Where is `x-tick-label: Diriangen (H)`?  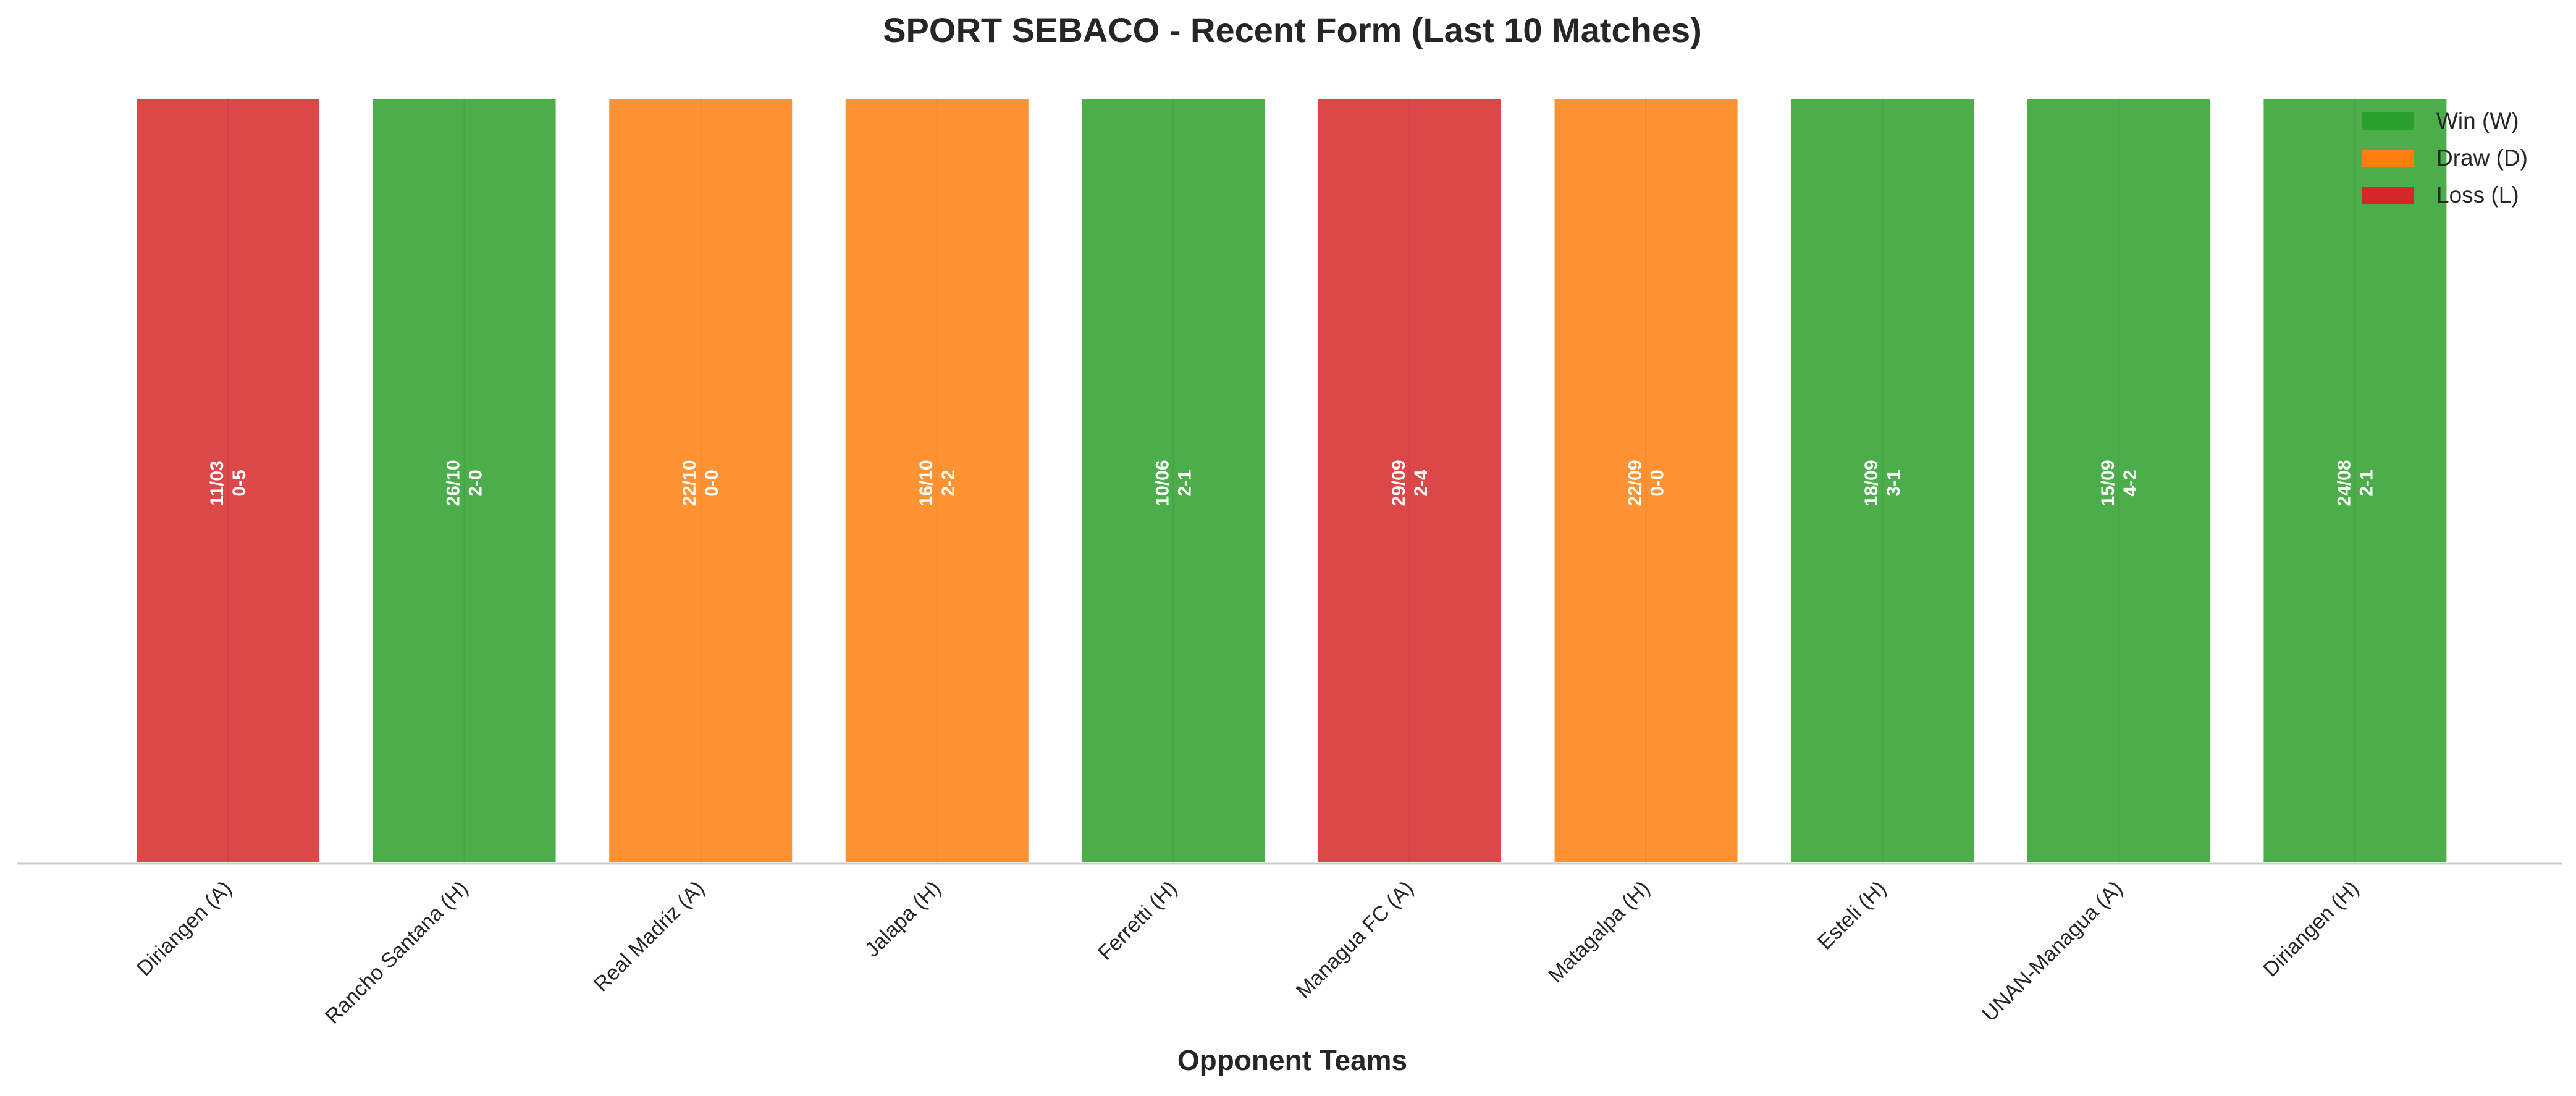
x-tick-label: Diriangen (H) is located at coordinates (2310, 929).